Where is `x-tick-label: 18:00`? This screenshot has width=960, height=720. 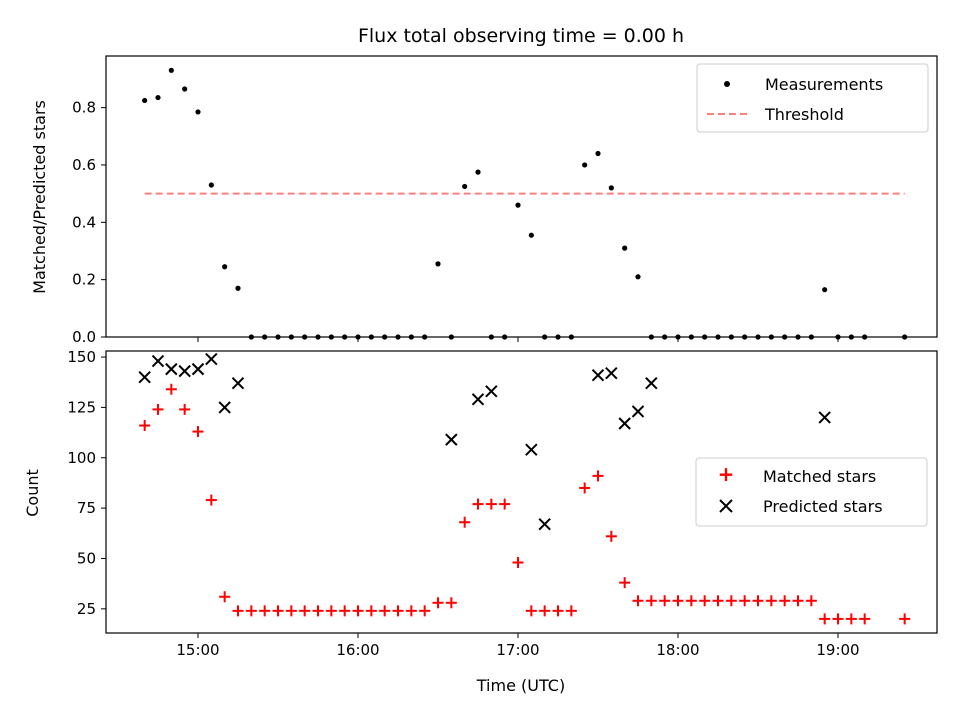
x-tick-label: 18:00 is located at coordinates (677, 650).